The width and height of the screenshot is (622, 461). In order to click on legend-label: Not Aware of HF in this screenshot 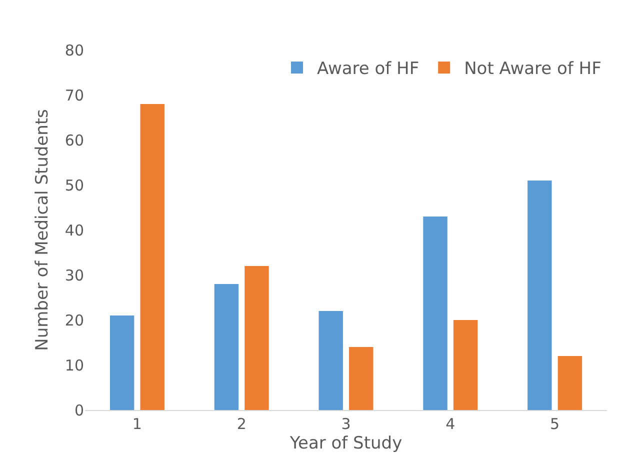, I will do `click(533, 69)`.